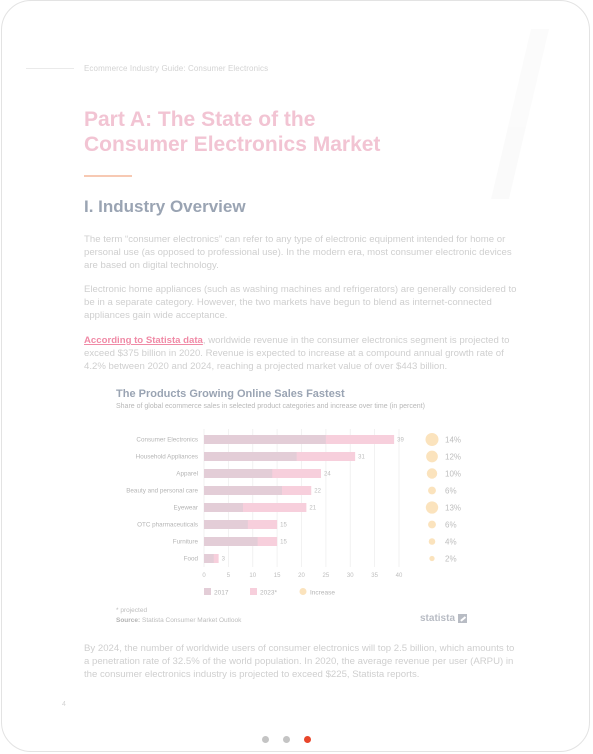 This screenshot has height=754, width=593. Describe the element at coordinates (453, 457) in the screenshot. I see `increase-label: 12%` at that location.